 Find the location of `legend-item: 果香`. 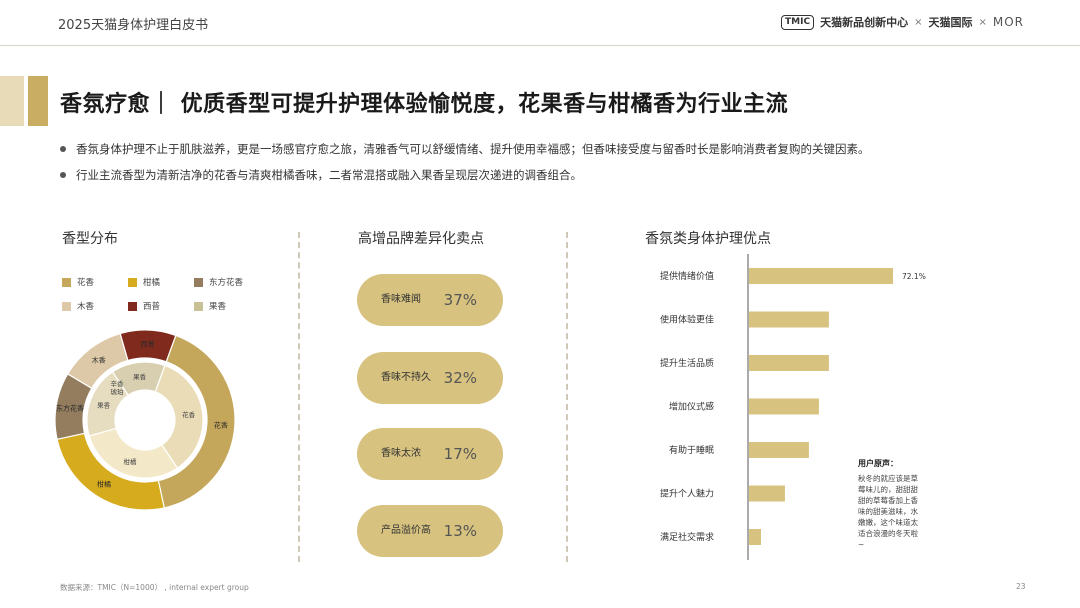

legend-item: 果香 is located at coordinates (227, 306).